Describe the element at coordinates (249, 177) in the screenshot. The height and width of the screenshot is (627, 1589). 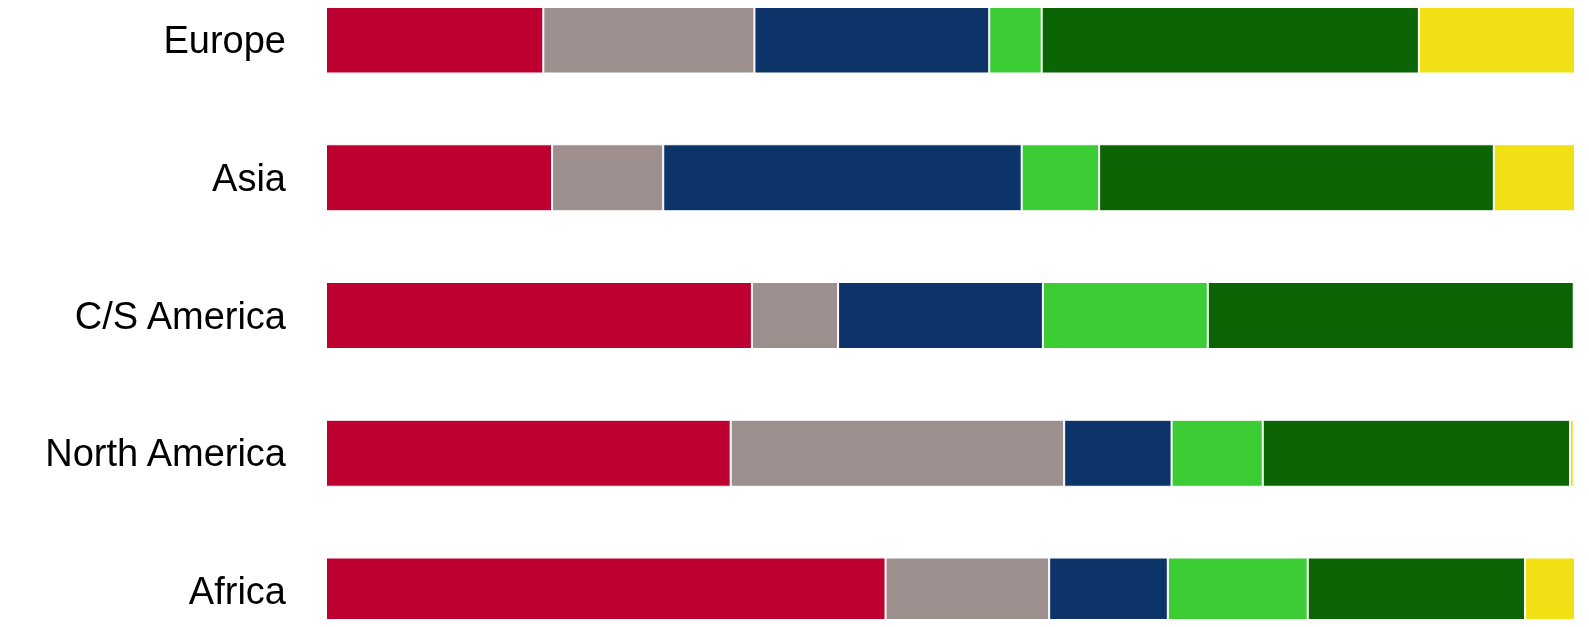
I see `y-tick-label: Asia` at that location.